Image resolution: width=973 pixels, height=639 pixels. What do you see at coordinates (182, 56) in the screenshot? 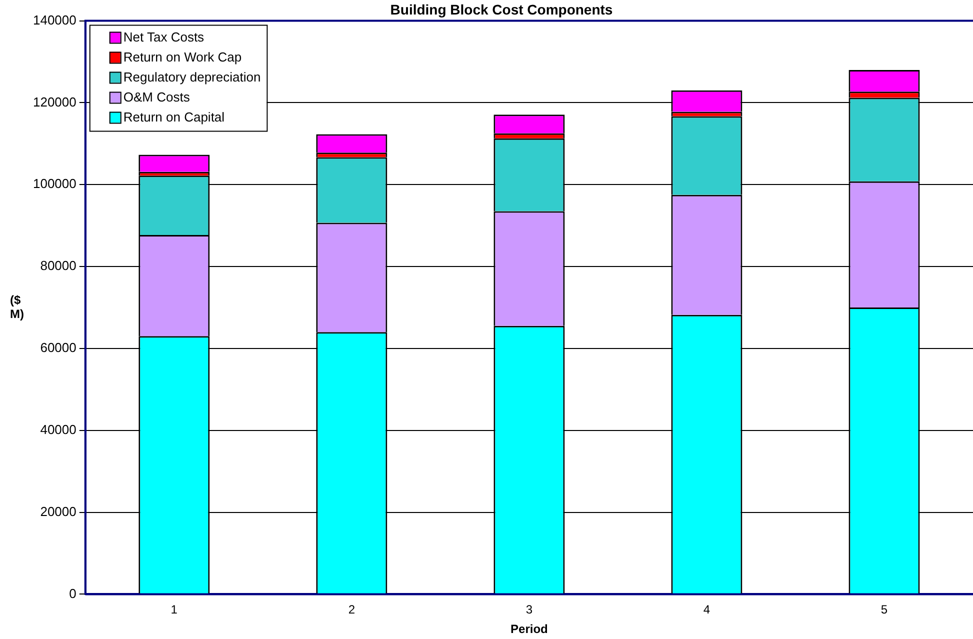
I see `legend-label: Return on Work Cap` at bounding box center [182, 56].